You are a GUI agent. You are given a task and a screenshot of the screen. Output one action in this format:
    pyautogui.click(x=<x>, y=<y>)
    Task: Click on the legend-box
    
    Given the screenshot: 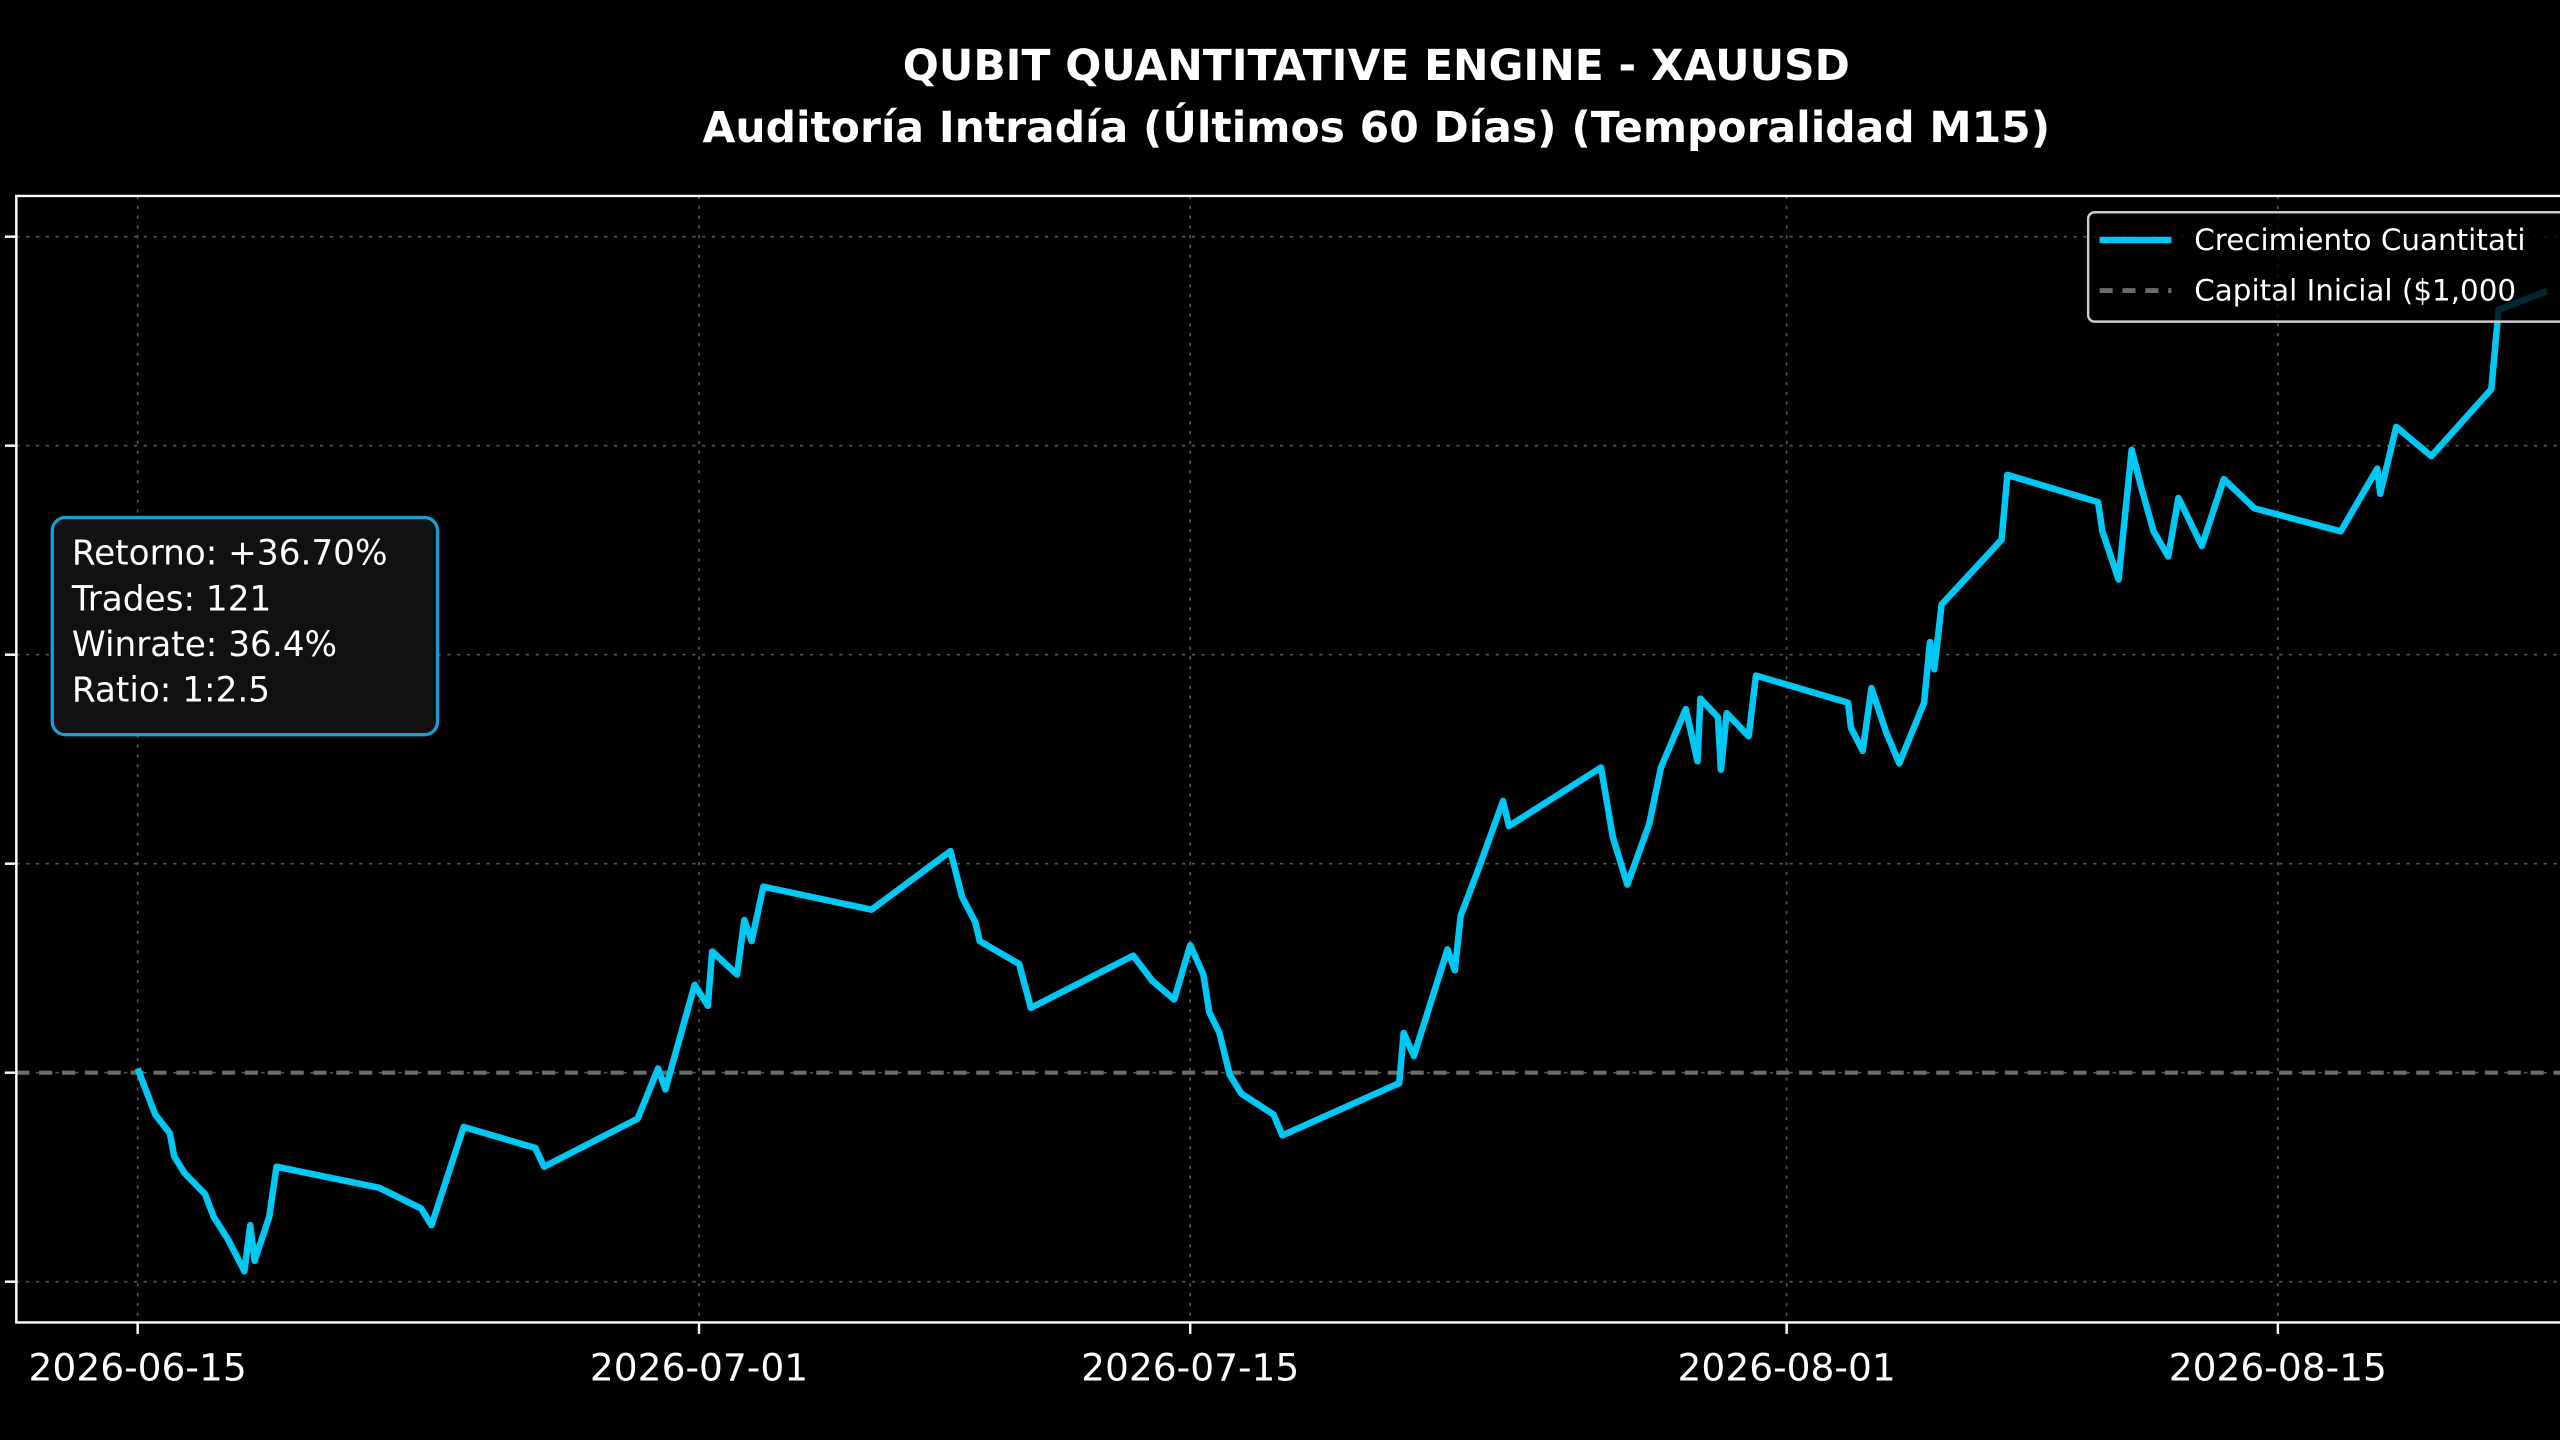 What is the action you would take?
    pyautogui.click(x=2323, y=267)
    